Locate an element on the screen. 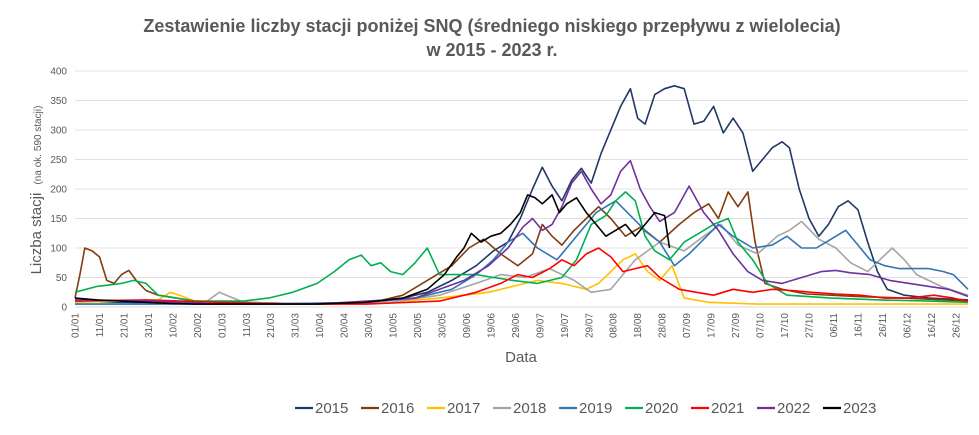  x-tick-label: 01/03 is located at coordinates (222, 325).